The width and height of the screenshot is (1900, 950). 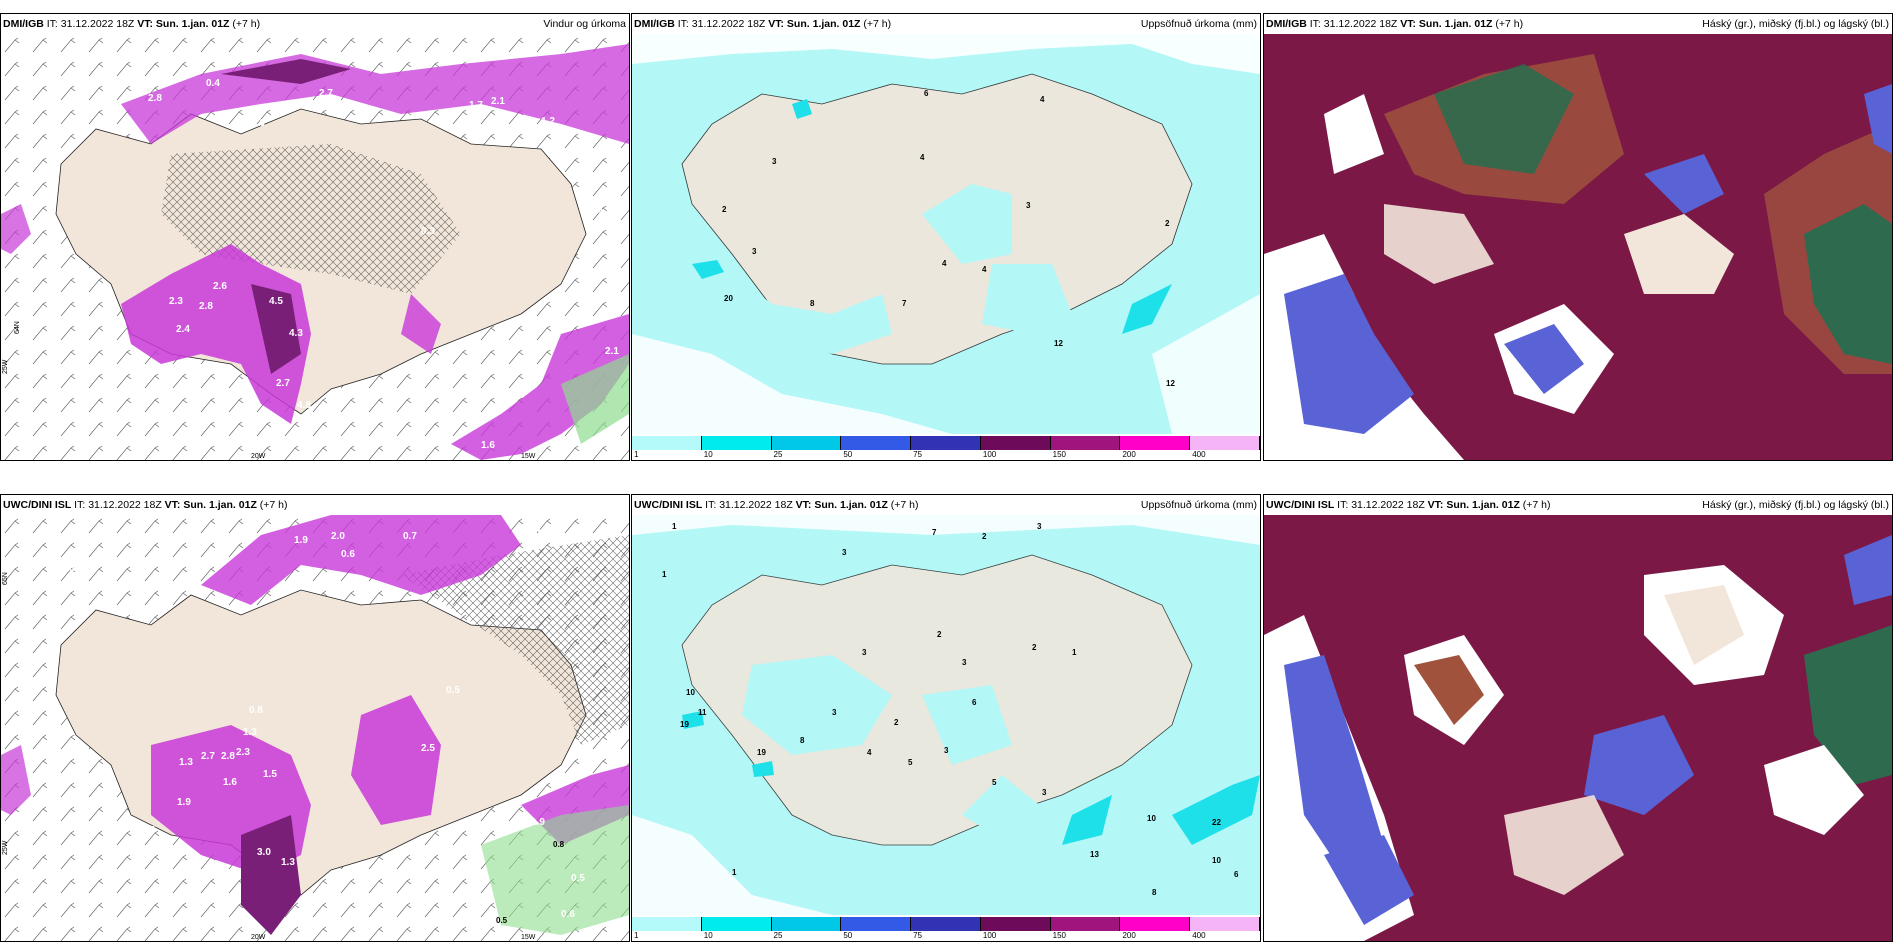 I want to click on precip-label: 19, so click(x=761, y=752).